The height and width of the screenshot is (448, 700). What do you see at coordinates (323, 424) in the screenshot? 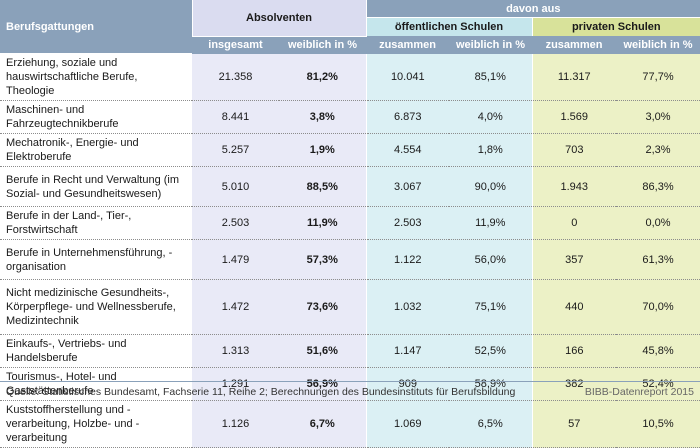
I see `cell-weiblich: 6,7%` at bounding box center [323, 424].